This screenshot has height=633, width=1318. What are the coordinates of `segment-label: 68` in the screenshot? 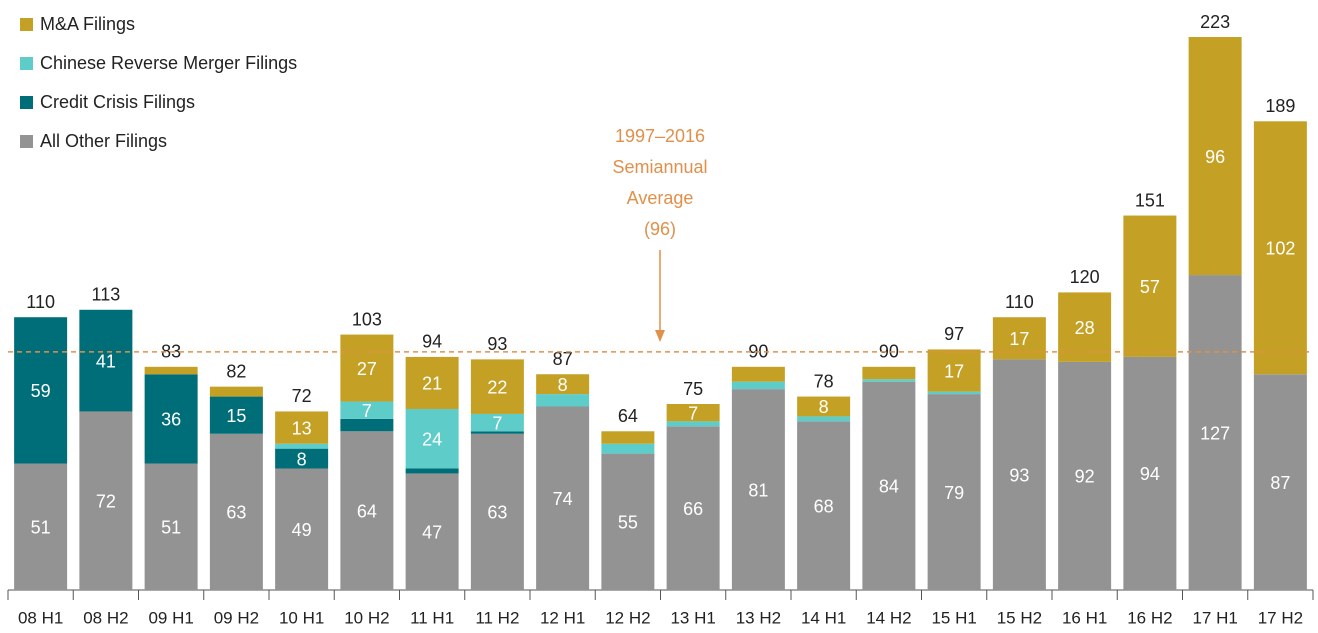 It's located at (824, 506).